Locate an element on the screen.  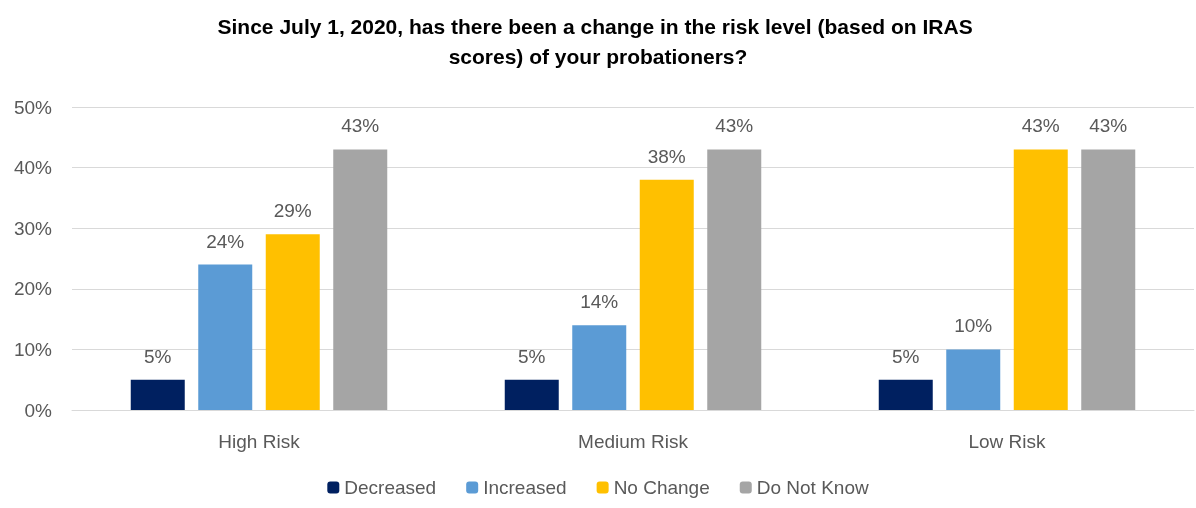
data-label: 14% is located at coordinates (599, 302).